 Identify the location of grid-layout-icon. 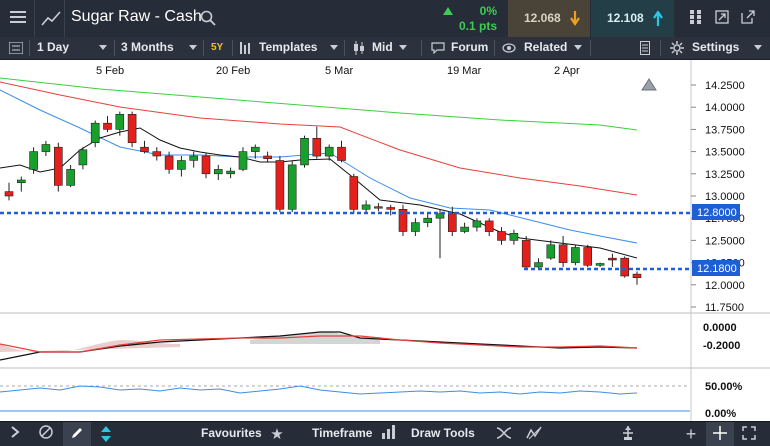
(696, 18).